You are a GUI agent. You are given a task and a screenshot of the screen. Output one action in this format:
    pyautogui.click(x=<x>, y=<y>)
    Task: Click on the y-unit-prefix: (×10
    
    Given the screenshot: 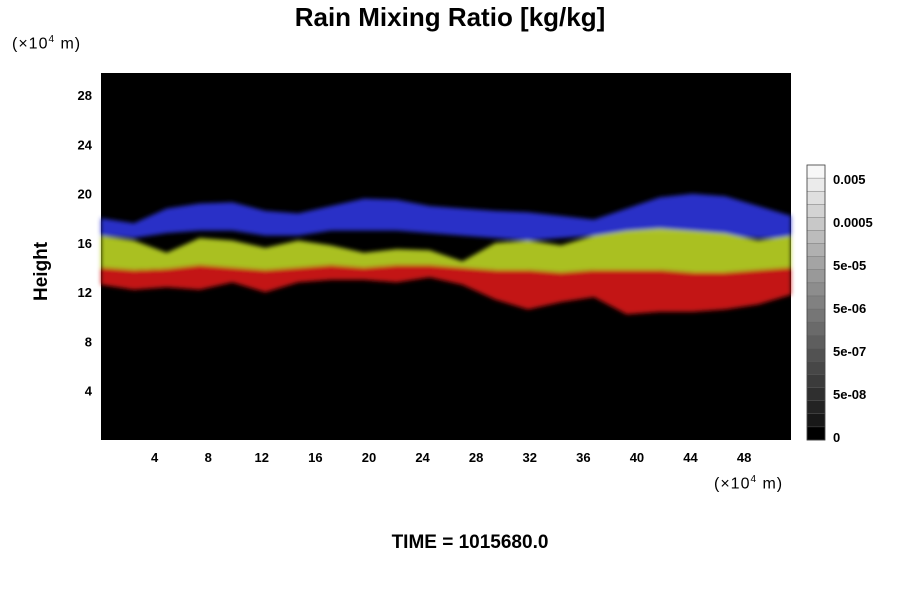 What is the action you would take?
    pyautogui.click(x=30, y=44)
    